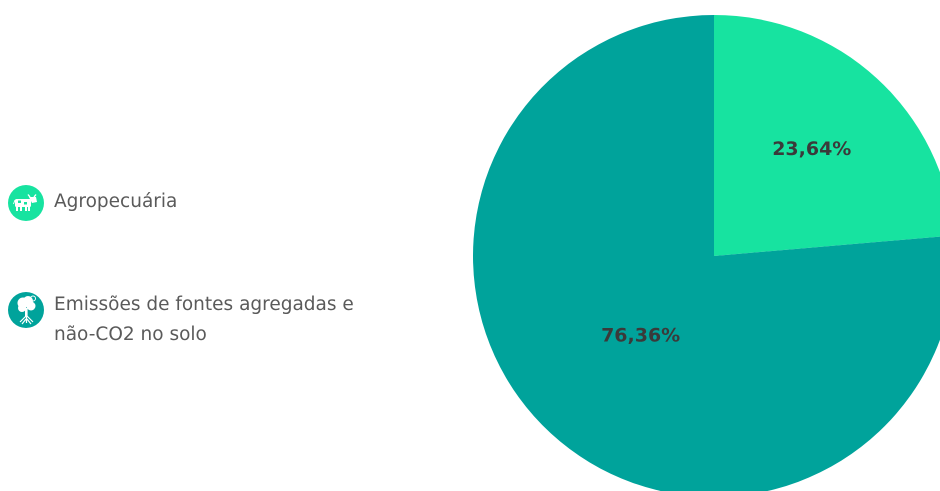 This screenshot has width=940, height=491. Describe the element at coordinates (26, 310) in the screenshot. I see `tree-icon` at that location.